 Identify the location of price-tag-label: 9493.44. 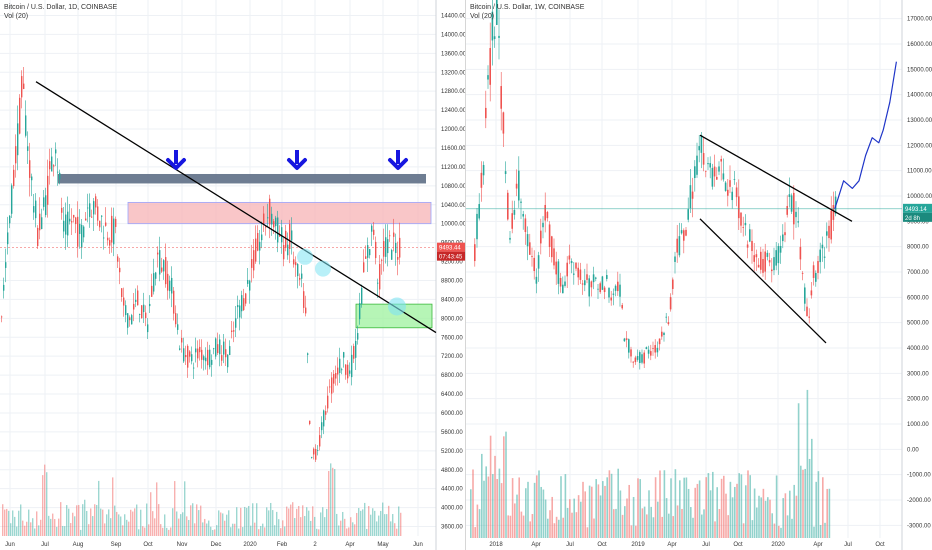
(450, 249).